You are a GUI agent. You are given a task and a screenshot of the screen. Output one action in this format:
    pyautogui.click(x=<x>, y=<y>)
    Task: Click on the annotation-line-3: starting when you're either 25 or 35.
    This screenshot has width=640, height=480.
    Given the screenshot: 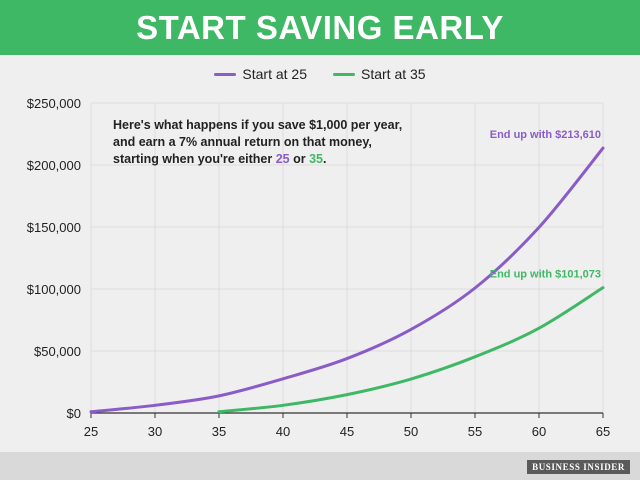 What is the action you would take?
    pyautogui.click(x=257, y=159)
    